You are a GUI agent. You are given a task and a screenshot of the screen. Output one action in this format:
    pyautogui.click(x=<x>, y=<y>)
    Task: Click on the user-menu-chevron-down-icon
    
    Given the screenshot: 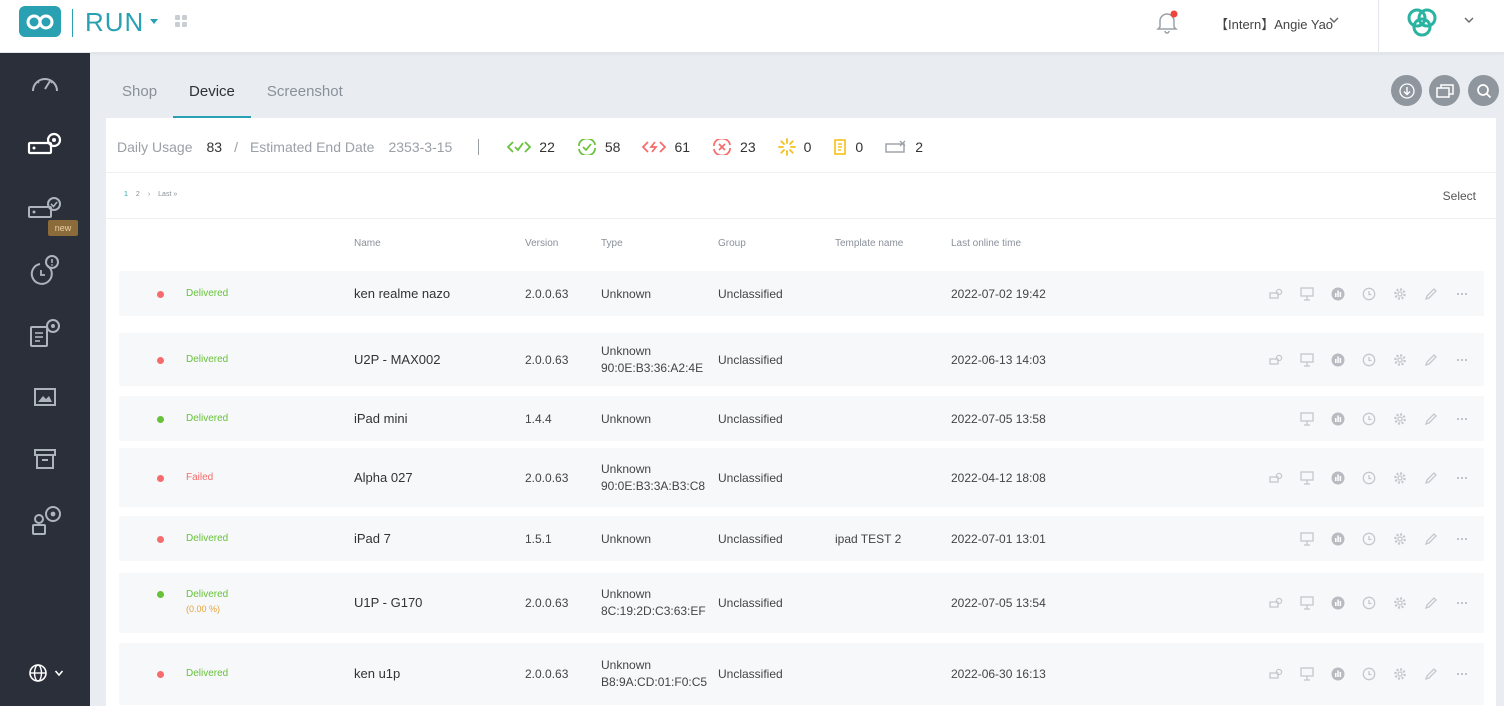 What is the action you would take?
    pyautogui.click(x=1334, y=20)
    